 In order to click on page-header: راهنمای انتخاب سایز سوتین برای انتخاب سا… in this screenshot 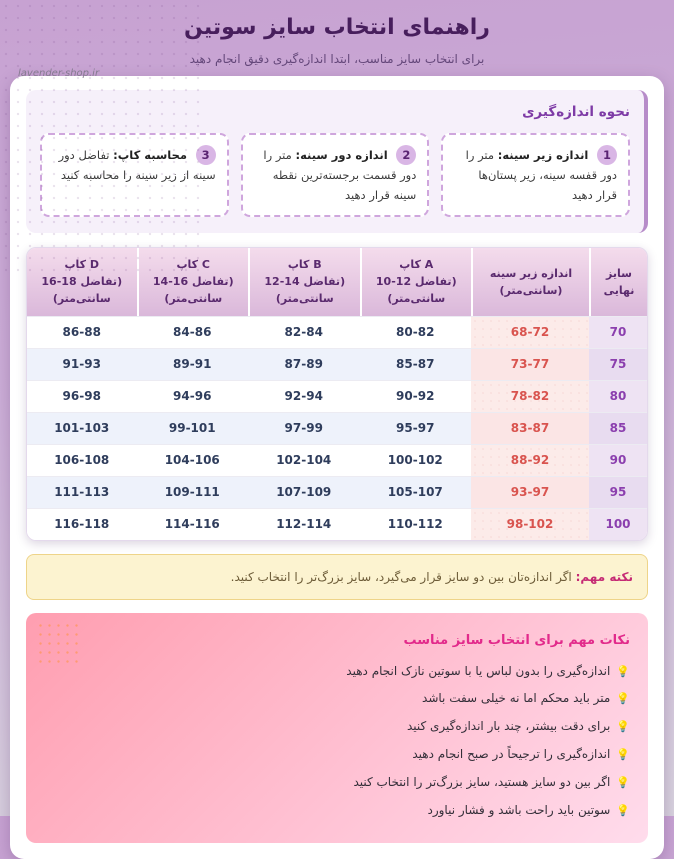, I will do `click(337, 39)`.